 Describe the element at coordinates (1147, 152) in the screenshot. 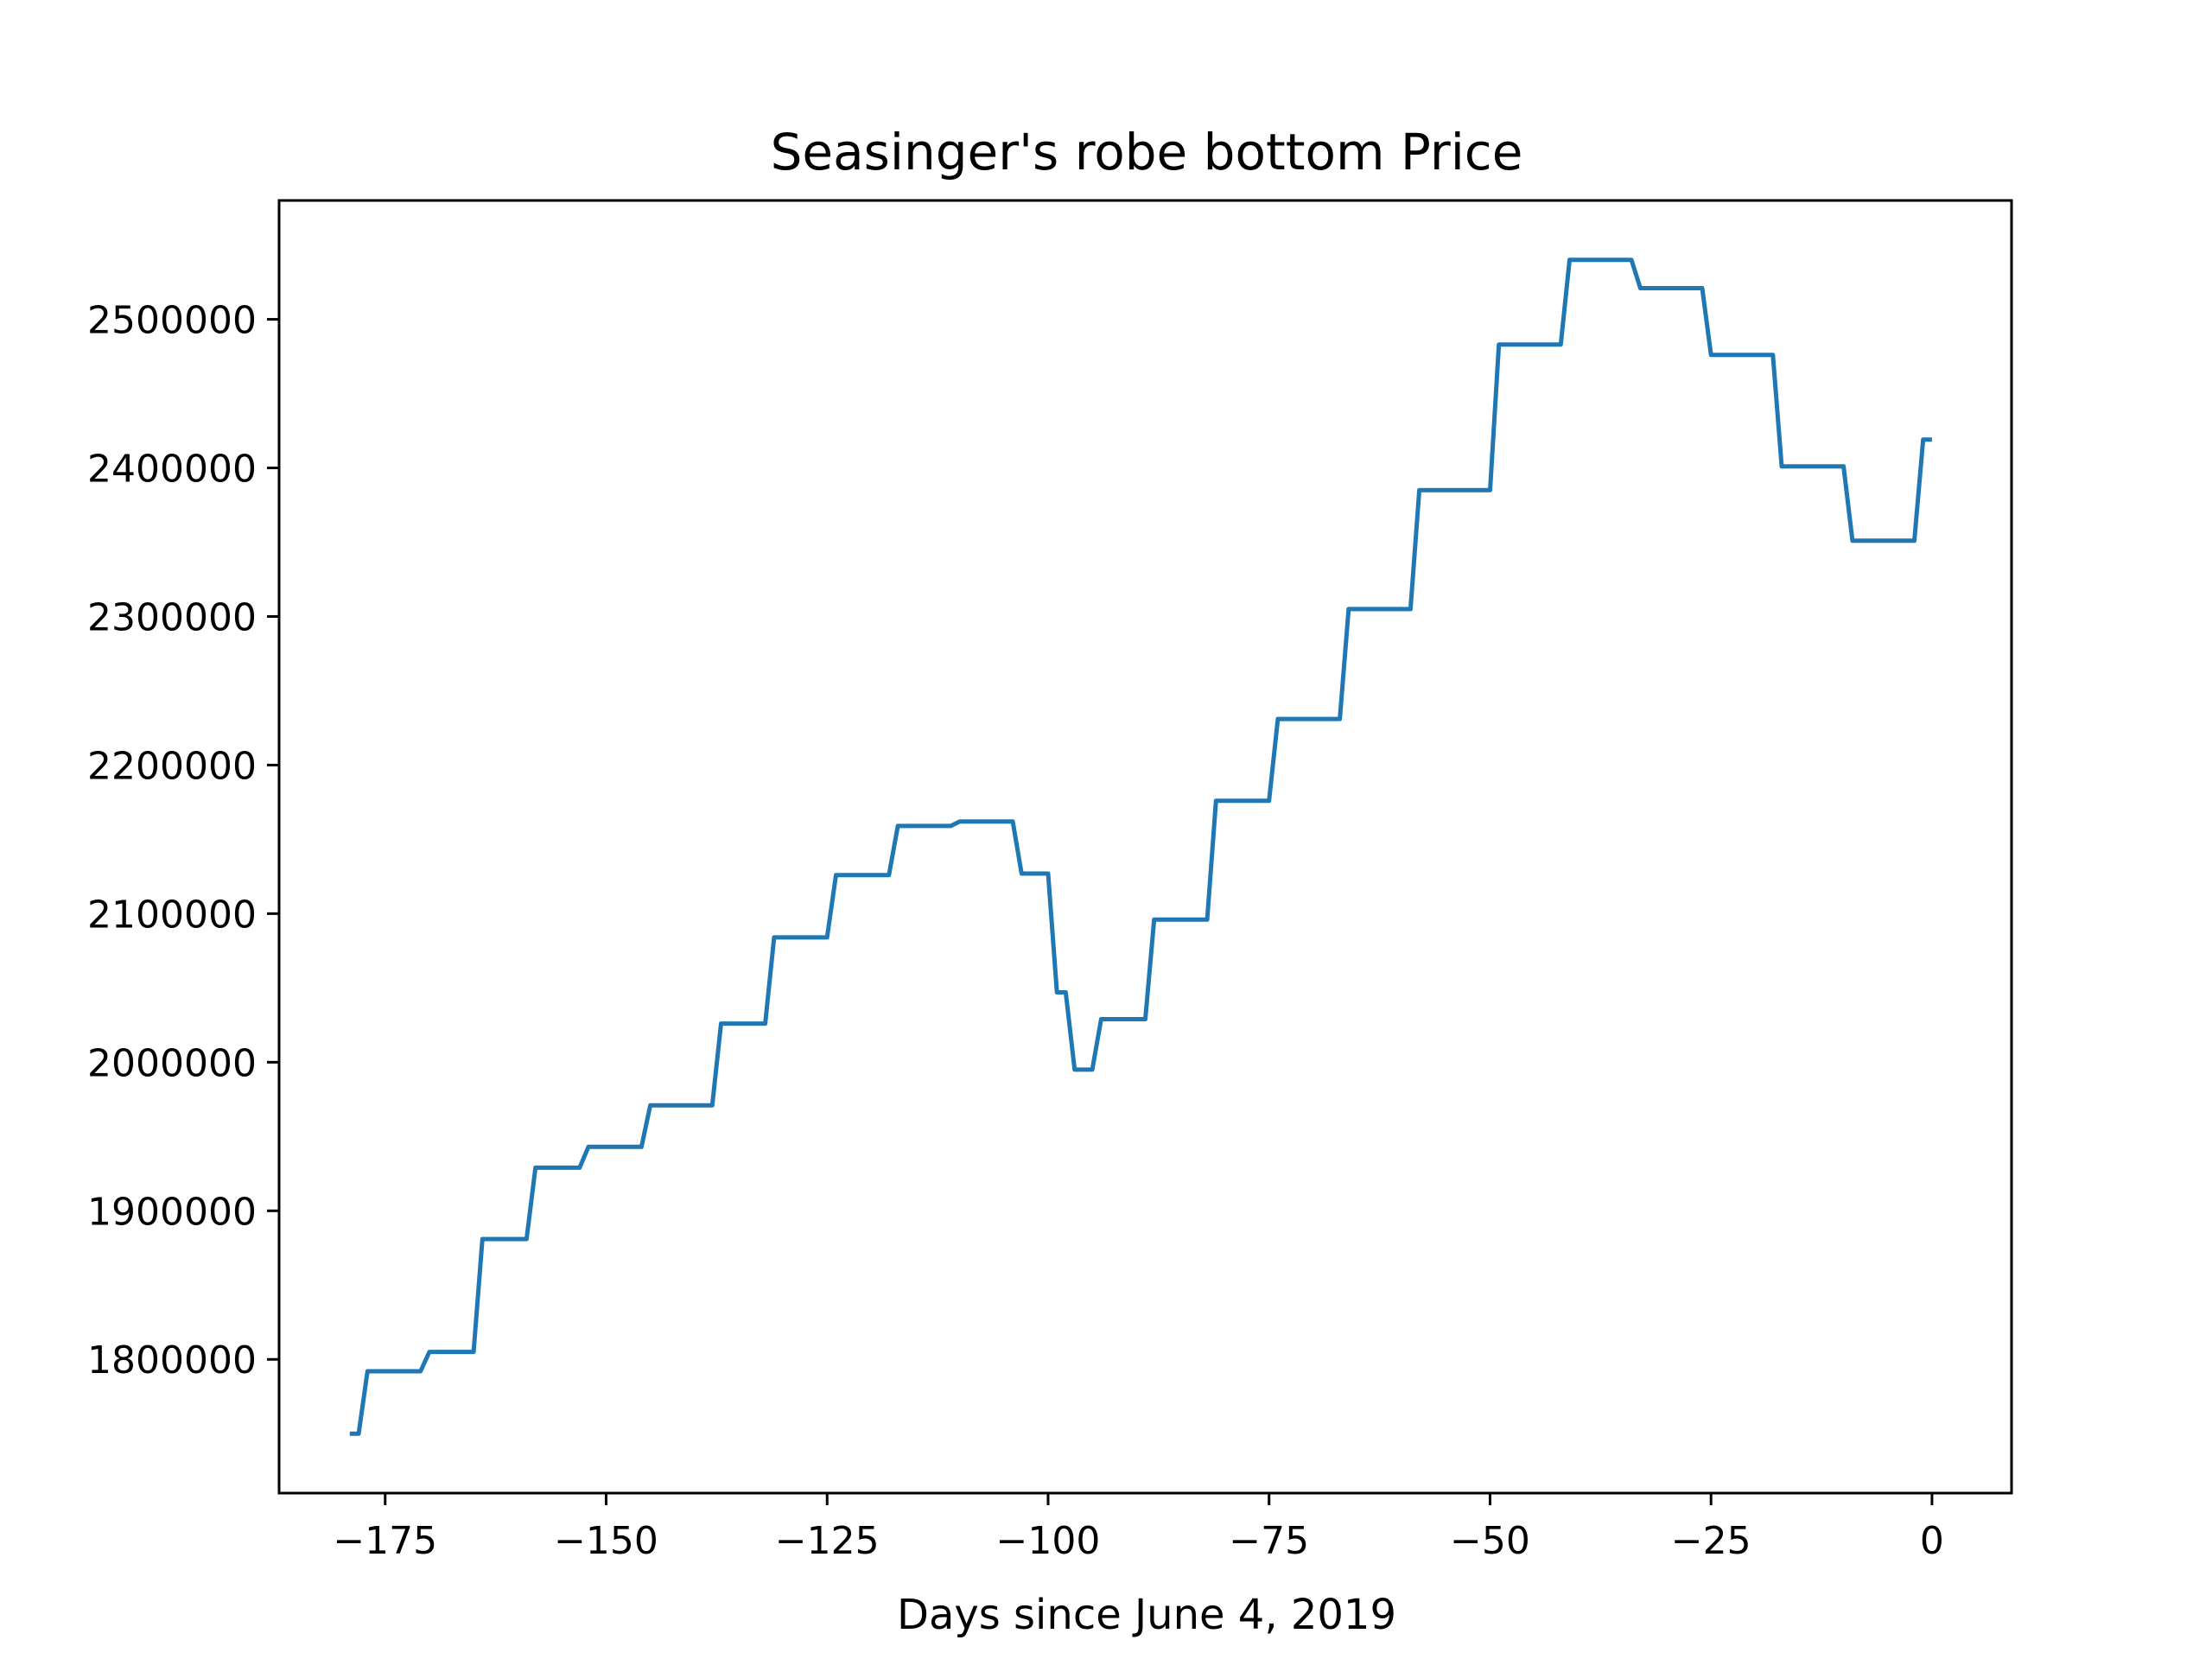

I see `chart-title: Seasinger's robe bottom Price` at that location.